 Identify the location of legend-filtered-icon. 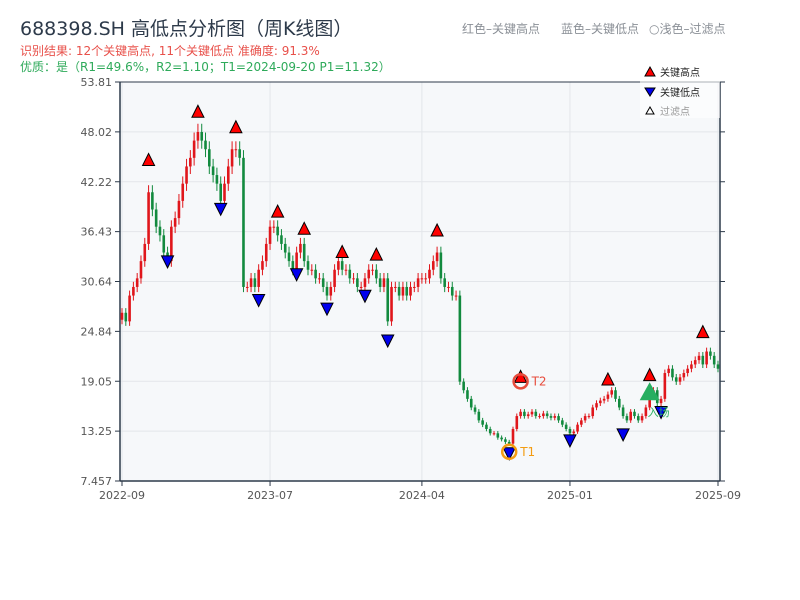
(650, 110).